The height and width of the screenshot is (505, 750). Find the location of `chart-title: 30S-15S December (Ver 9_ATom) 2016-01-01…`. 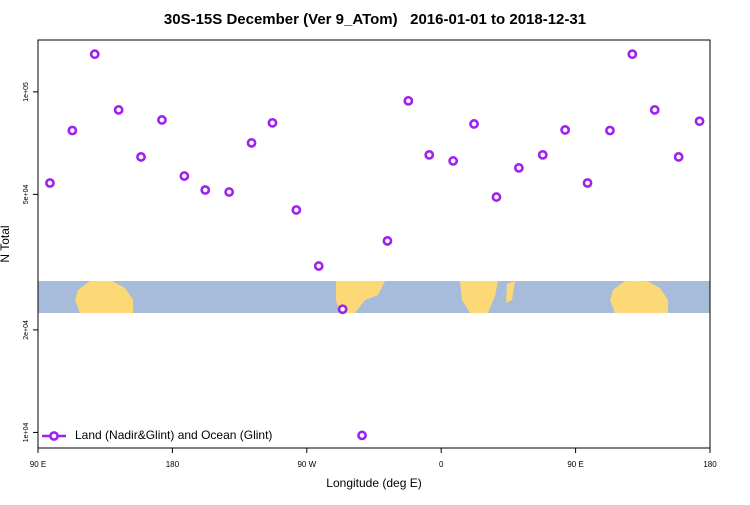

chart-title: 30S-15S December (Ver 9_ATom) 2016-01-01… is located at coordinates (375, 19).